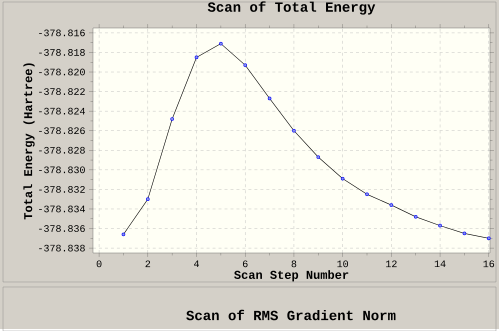 The height and width of the screenshot is (331, 499). Describe the element at coordinates (62, 52) in the screenshot. I see `y-tick-label: -378.818` at that location.